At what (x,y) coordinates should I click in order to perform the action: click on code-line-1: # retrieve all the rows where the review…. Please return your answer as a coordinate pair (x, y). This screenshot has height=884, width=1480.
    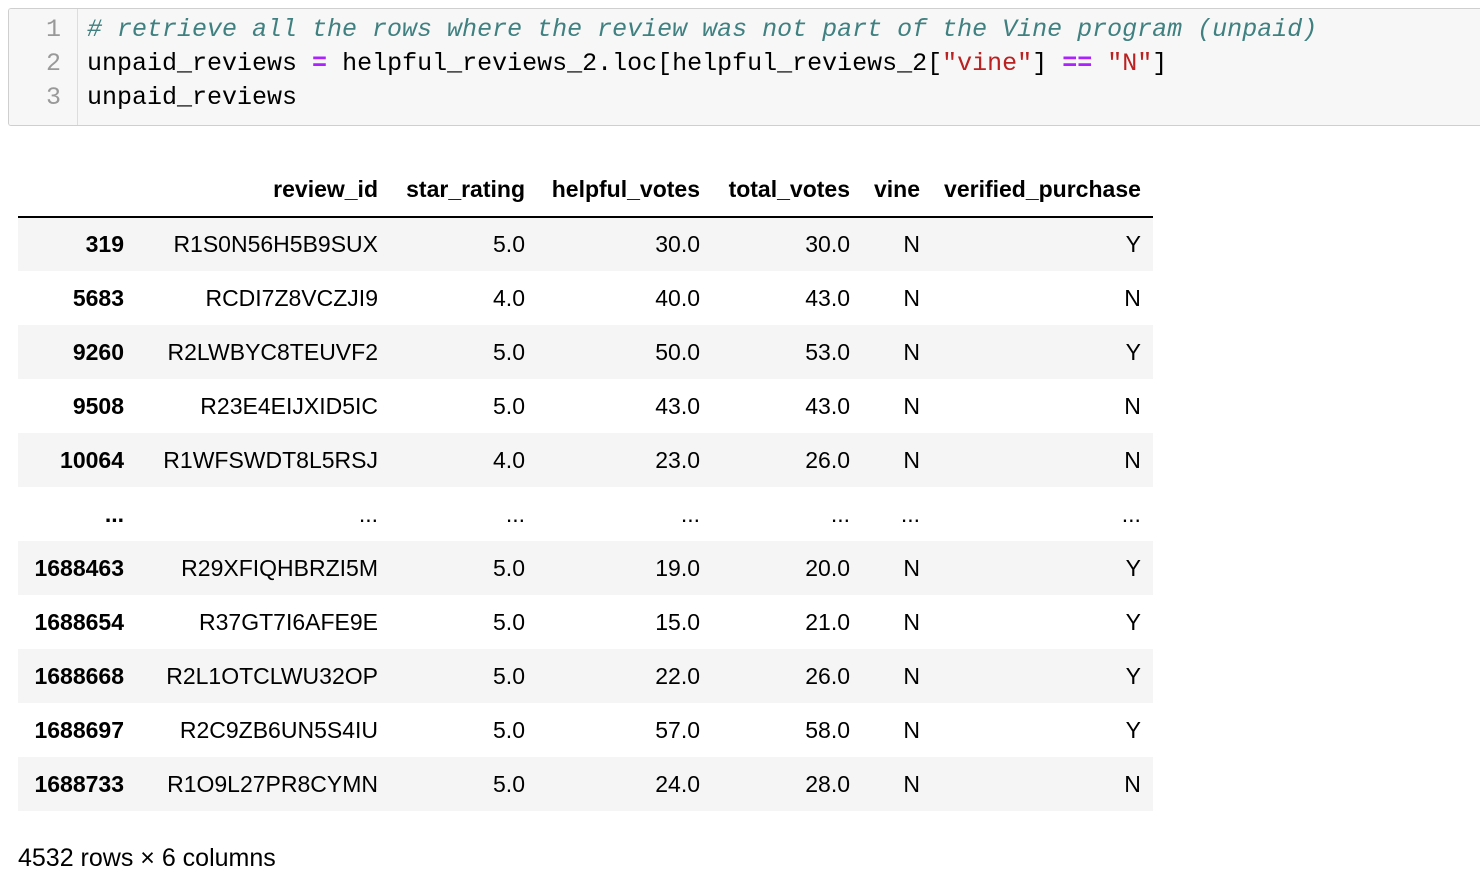
    Looking at the image, I should click on (702, 30).